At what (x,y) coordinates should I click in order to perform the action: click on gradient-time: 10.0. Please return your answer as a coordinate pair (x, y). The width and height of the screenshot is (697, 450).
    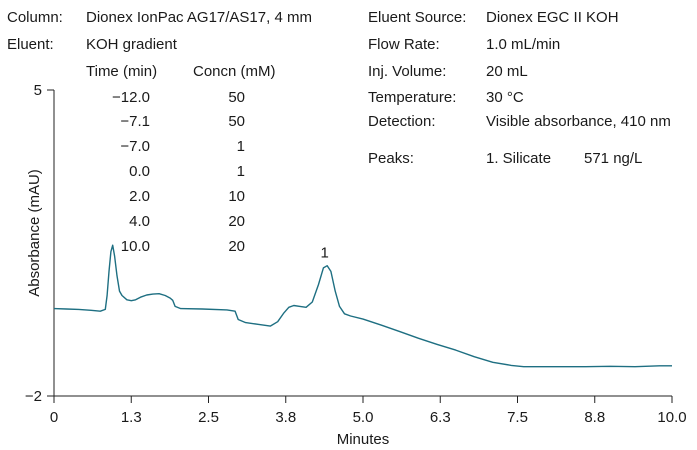
    Looking at the image, I should click on (135, 246).